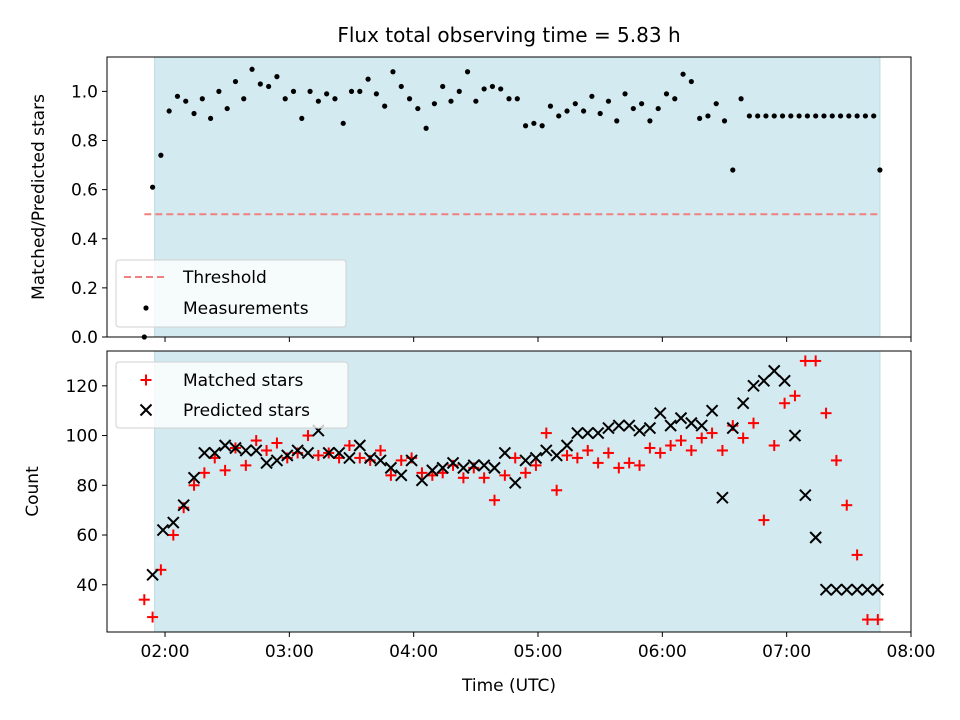  What do you see at coordinates (87, 586) in the screenshot?
I see `y-tick-label: 40` at bounding box center [87, 586].